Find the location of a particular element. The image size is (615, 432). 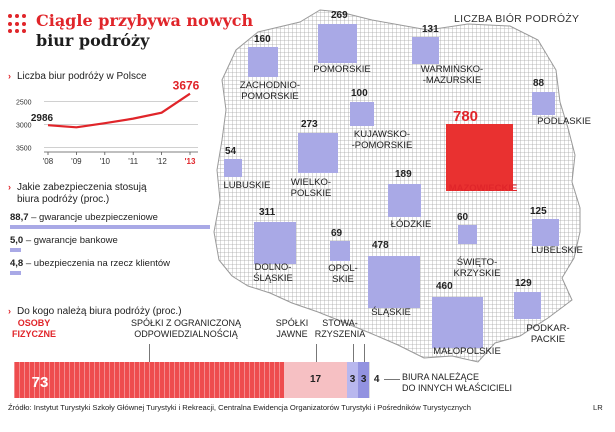

region-name-podlaskie: PODLASKIE is located at coordinates (564, 121).